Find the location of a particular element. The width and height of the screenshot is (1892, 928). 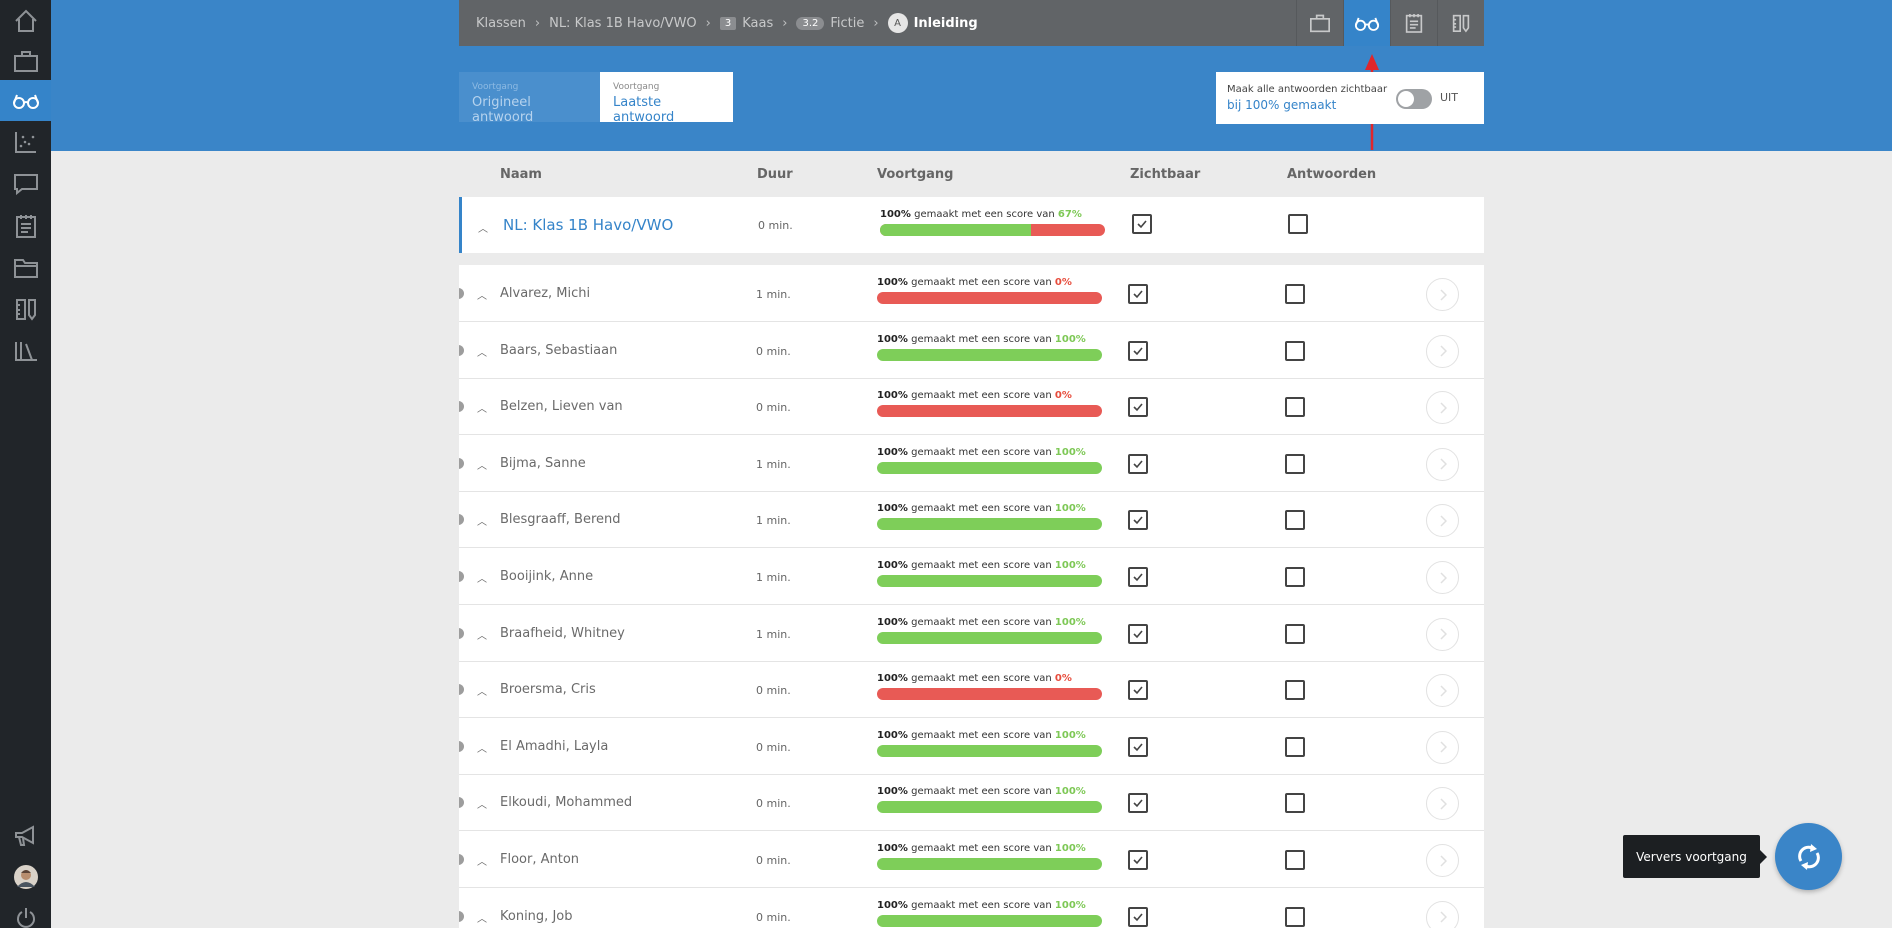

student-name: Braafheid, Whitney is located at coordinates (562, 633).